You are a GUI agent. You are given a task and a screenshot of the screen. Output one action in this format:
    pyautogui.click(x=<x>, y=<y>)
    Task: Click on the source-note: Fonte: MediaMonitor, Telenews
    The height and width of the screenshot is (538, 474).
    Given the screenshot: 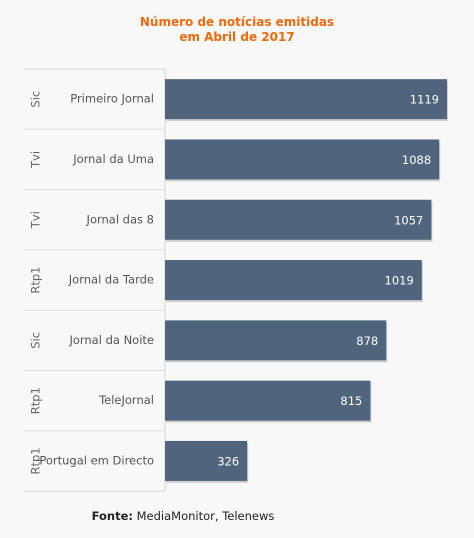 What is the action you would take?
    pyautogui.click(x=183, y=516)
    